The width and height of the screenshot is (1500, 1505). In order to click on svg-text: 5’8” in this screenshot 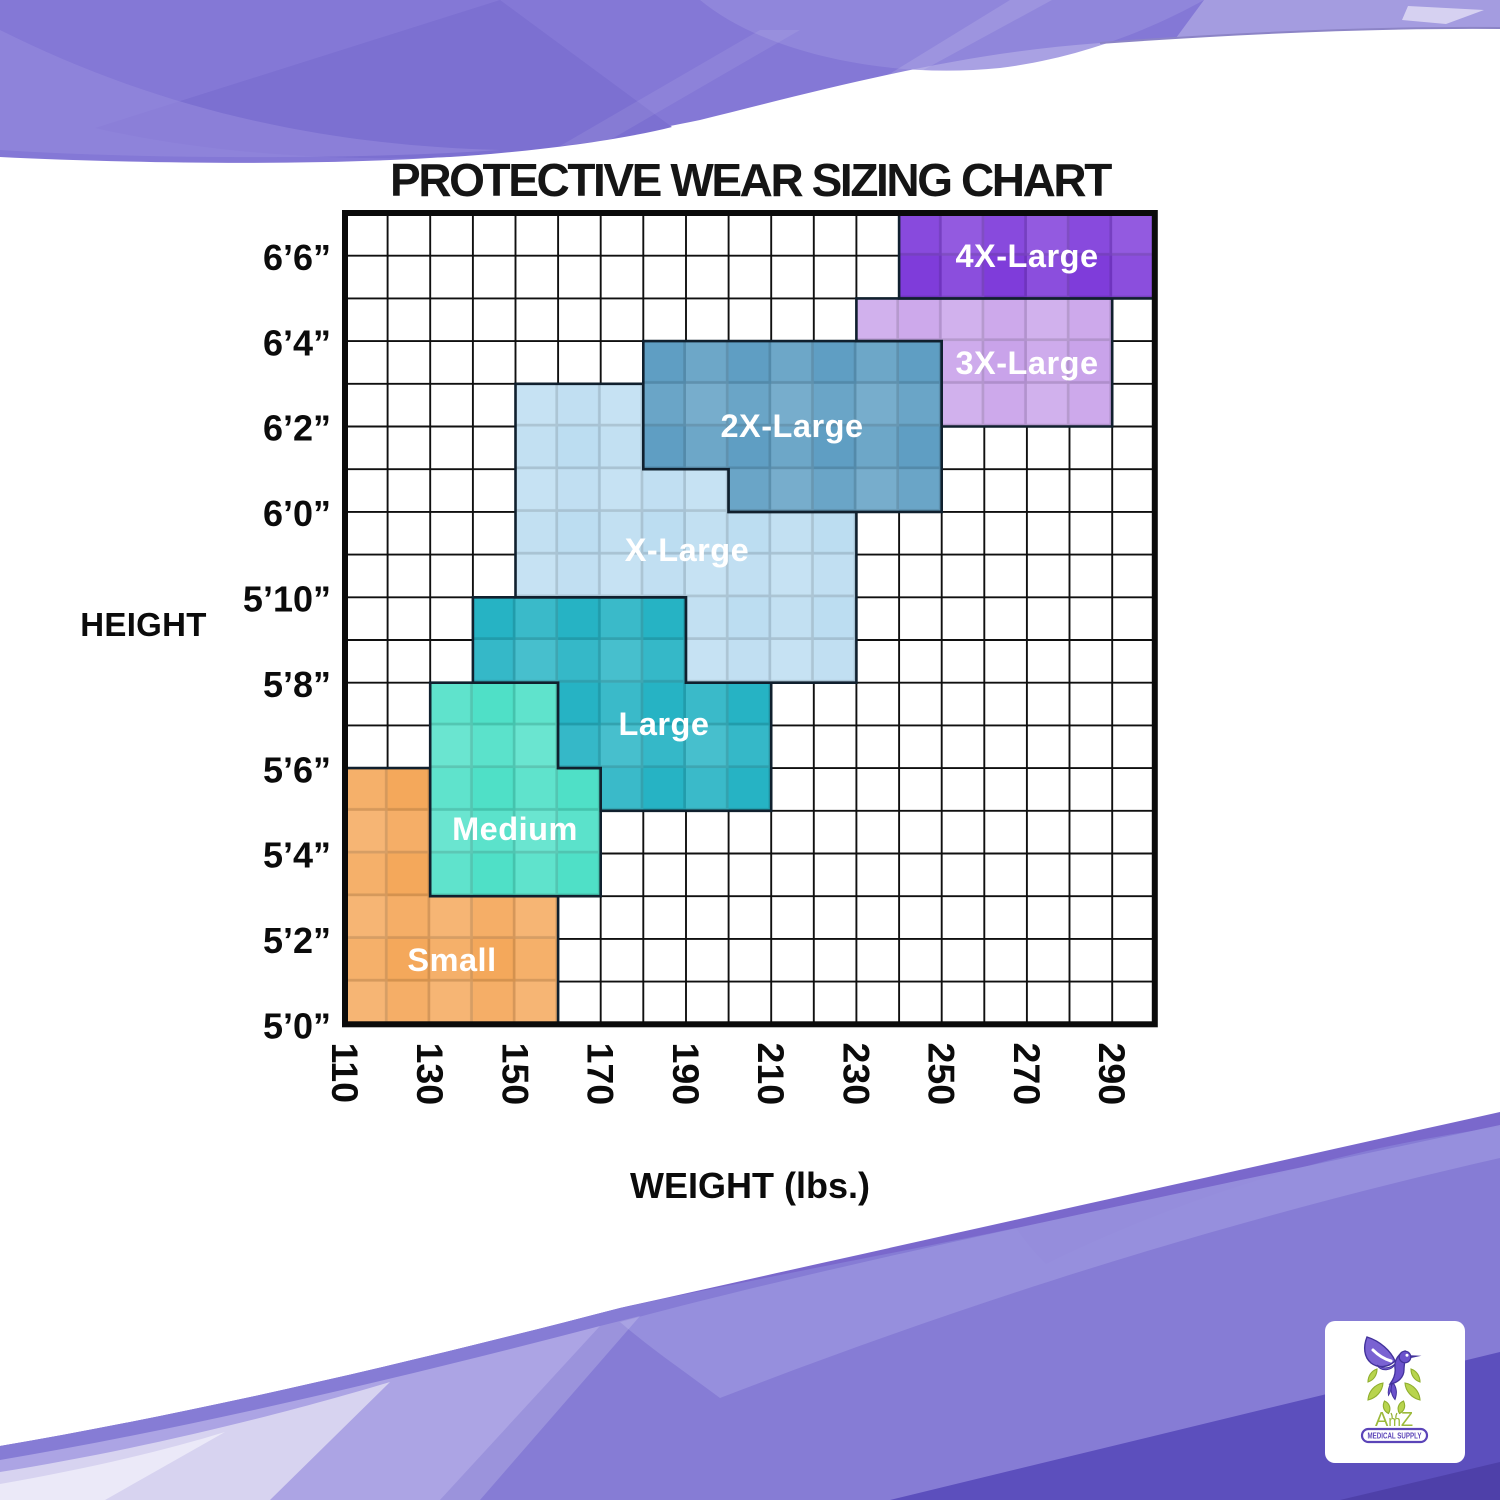, I will do `click(297, 684)`.